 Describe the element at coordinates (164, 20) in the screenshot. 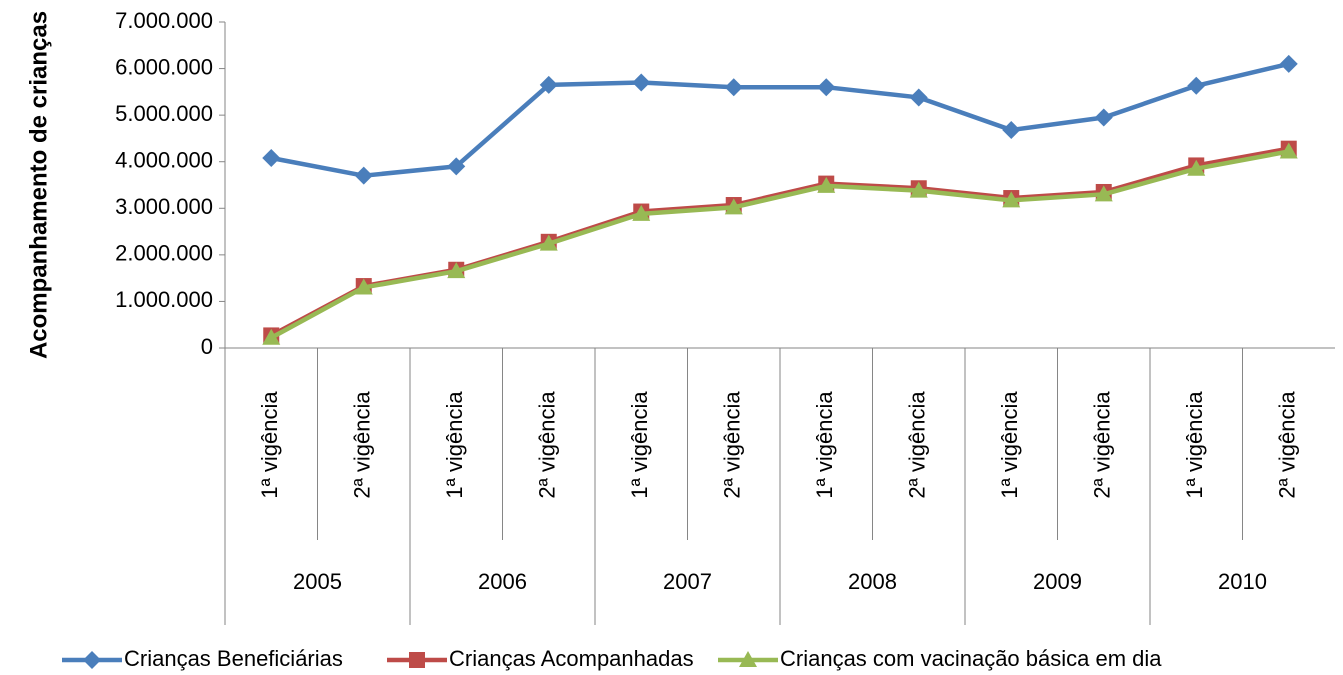

I see `y-tick-label: 7.000.000` at that location.